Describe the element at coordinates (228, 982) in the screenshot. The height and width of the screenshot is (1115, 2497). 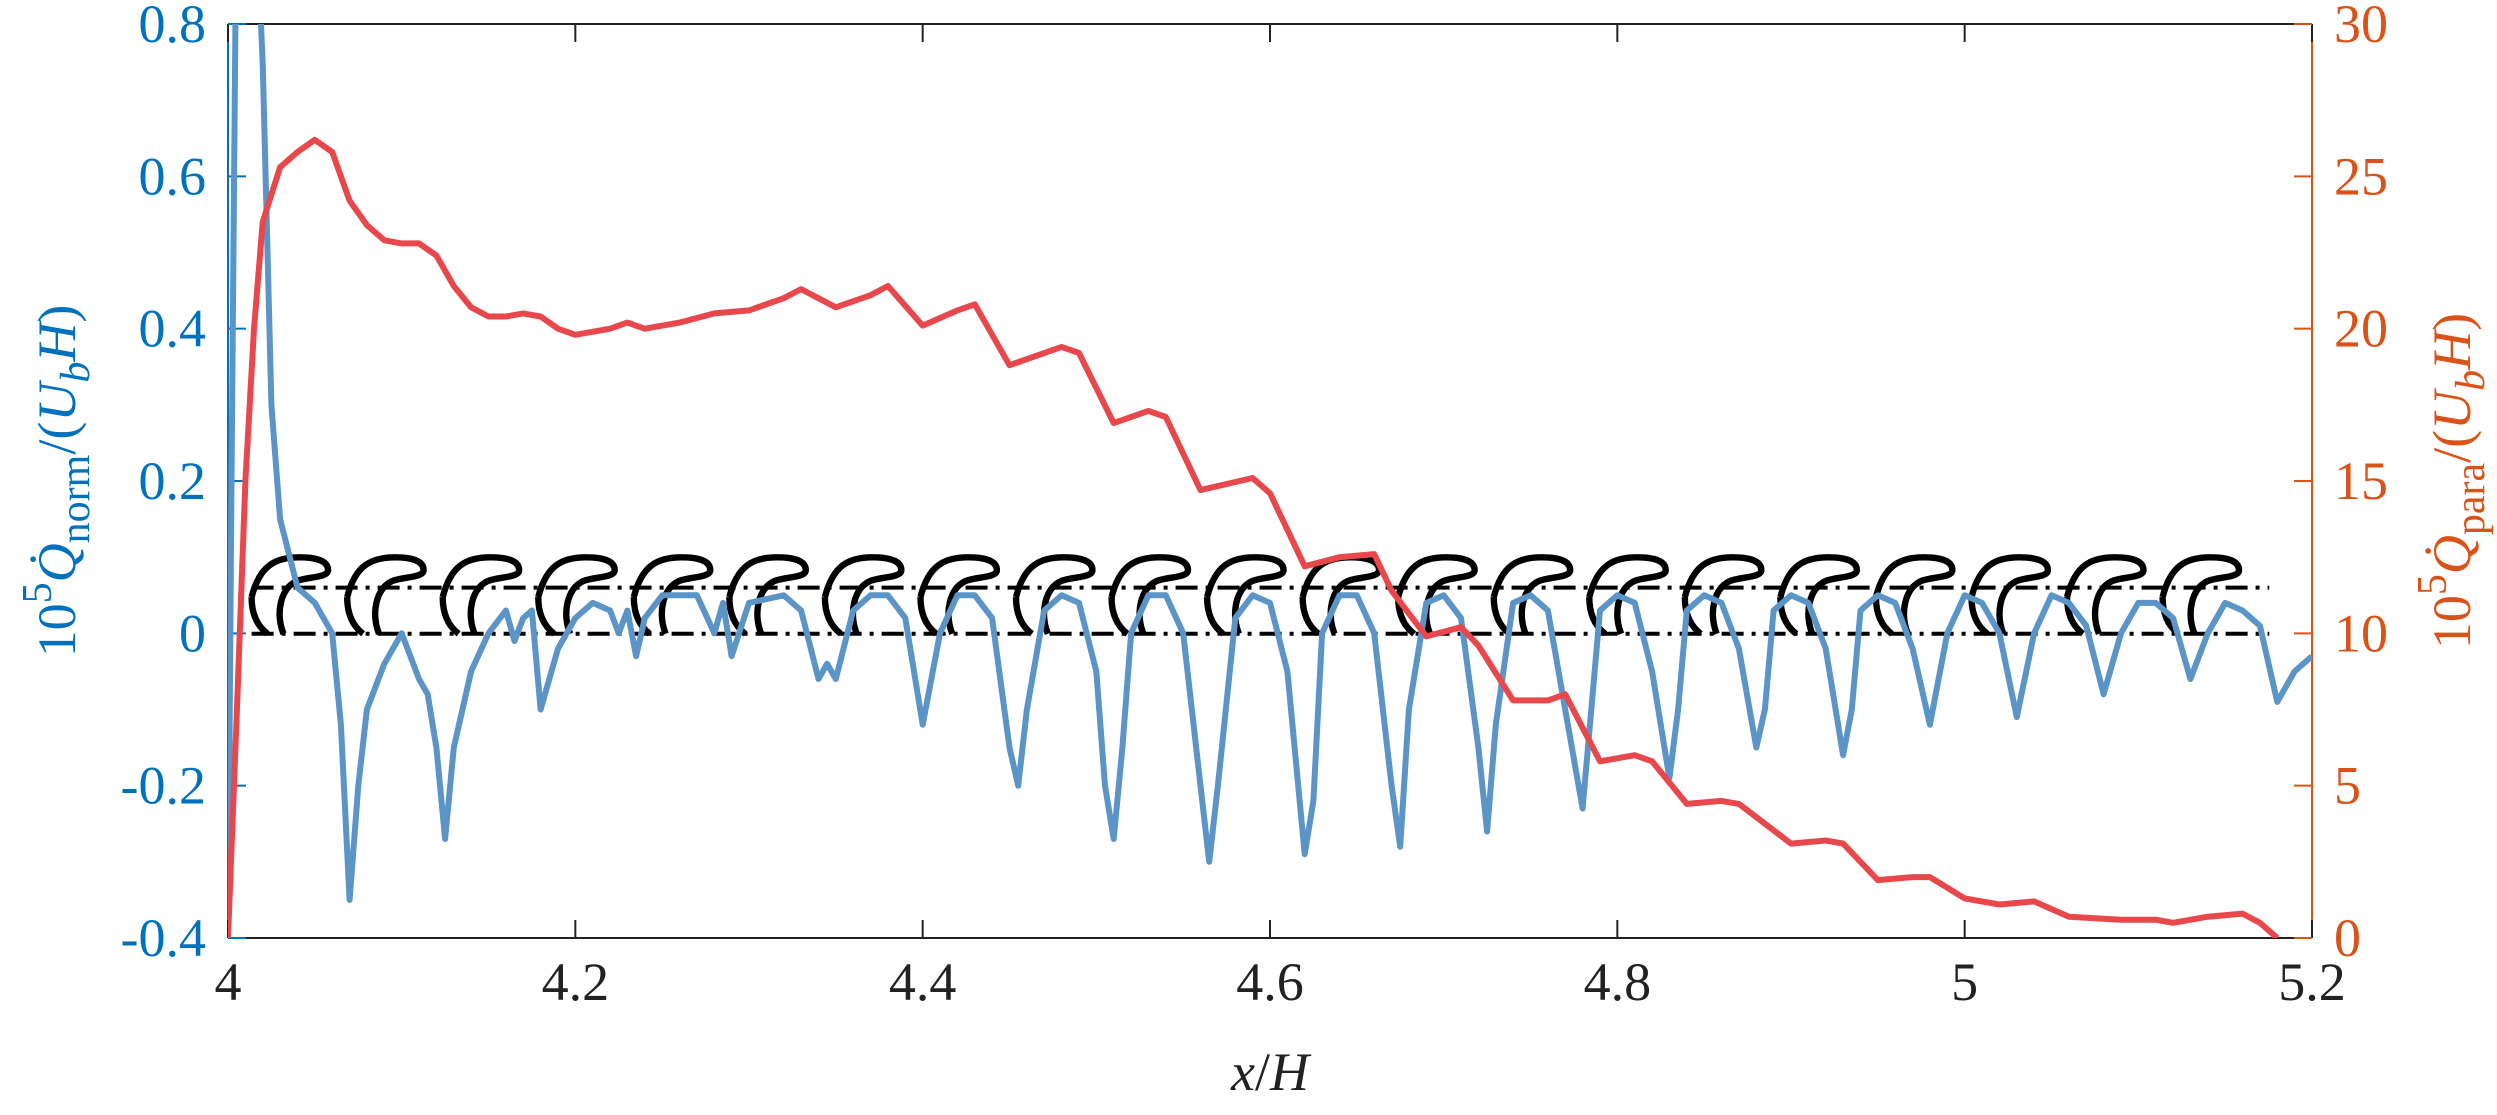
I see `x-tick-label: 4` at that location.